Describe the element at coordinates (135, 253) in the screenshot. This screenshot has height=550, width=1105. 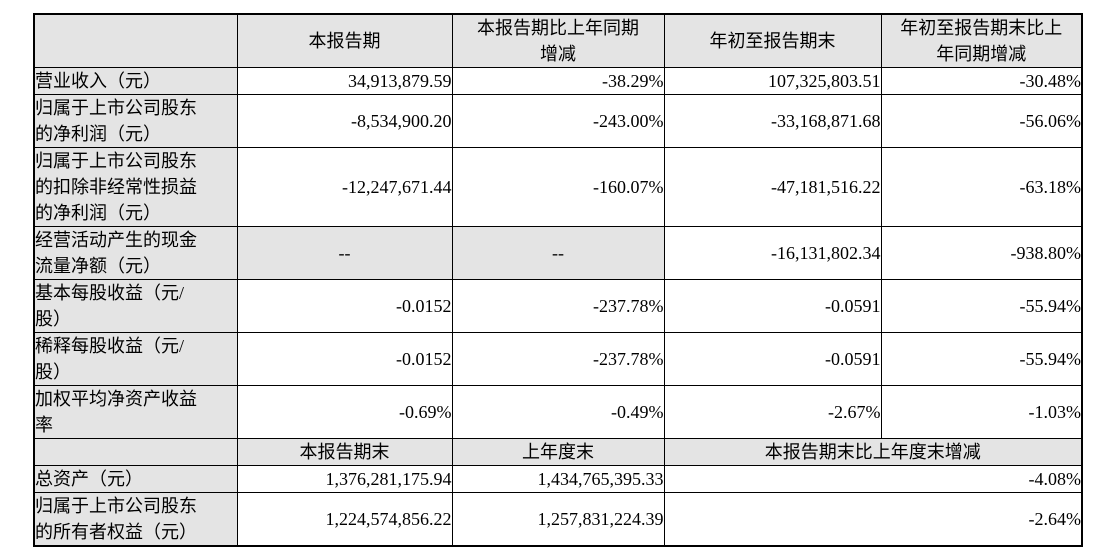
I see `row-label-operating-cash-flow: 经营活动产生的现金 流量净额（元）` at that location.